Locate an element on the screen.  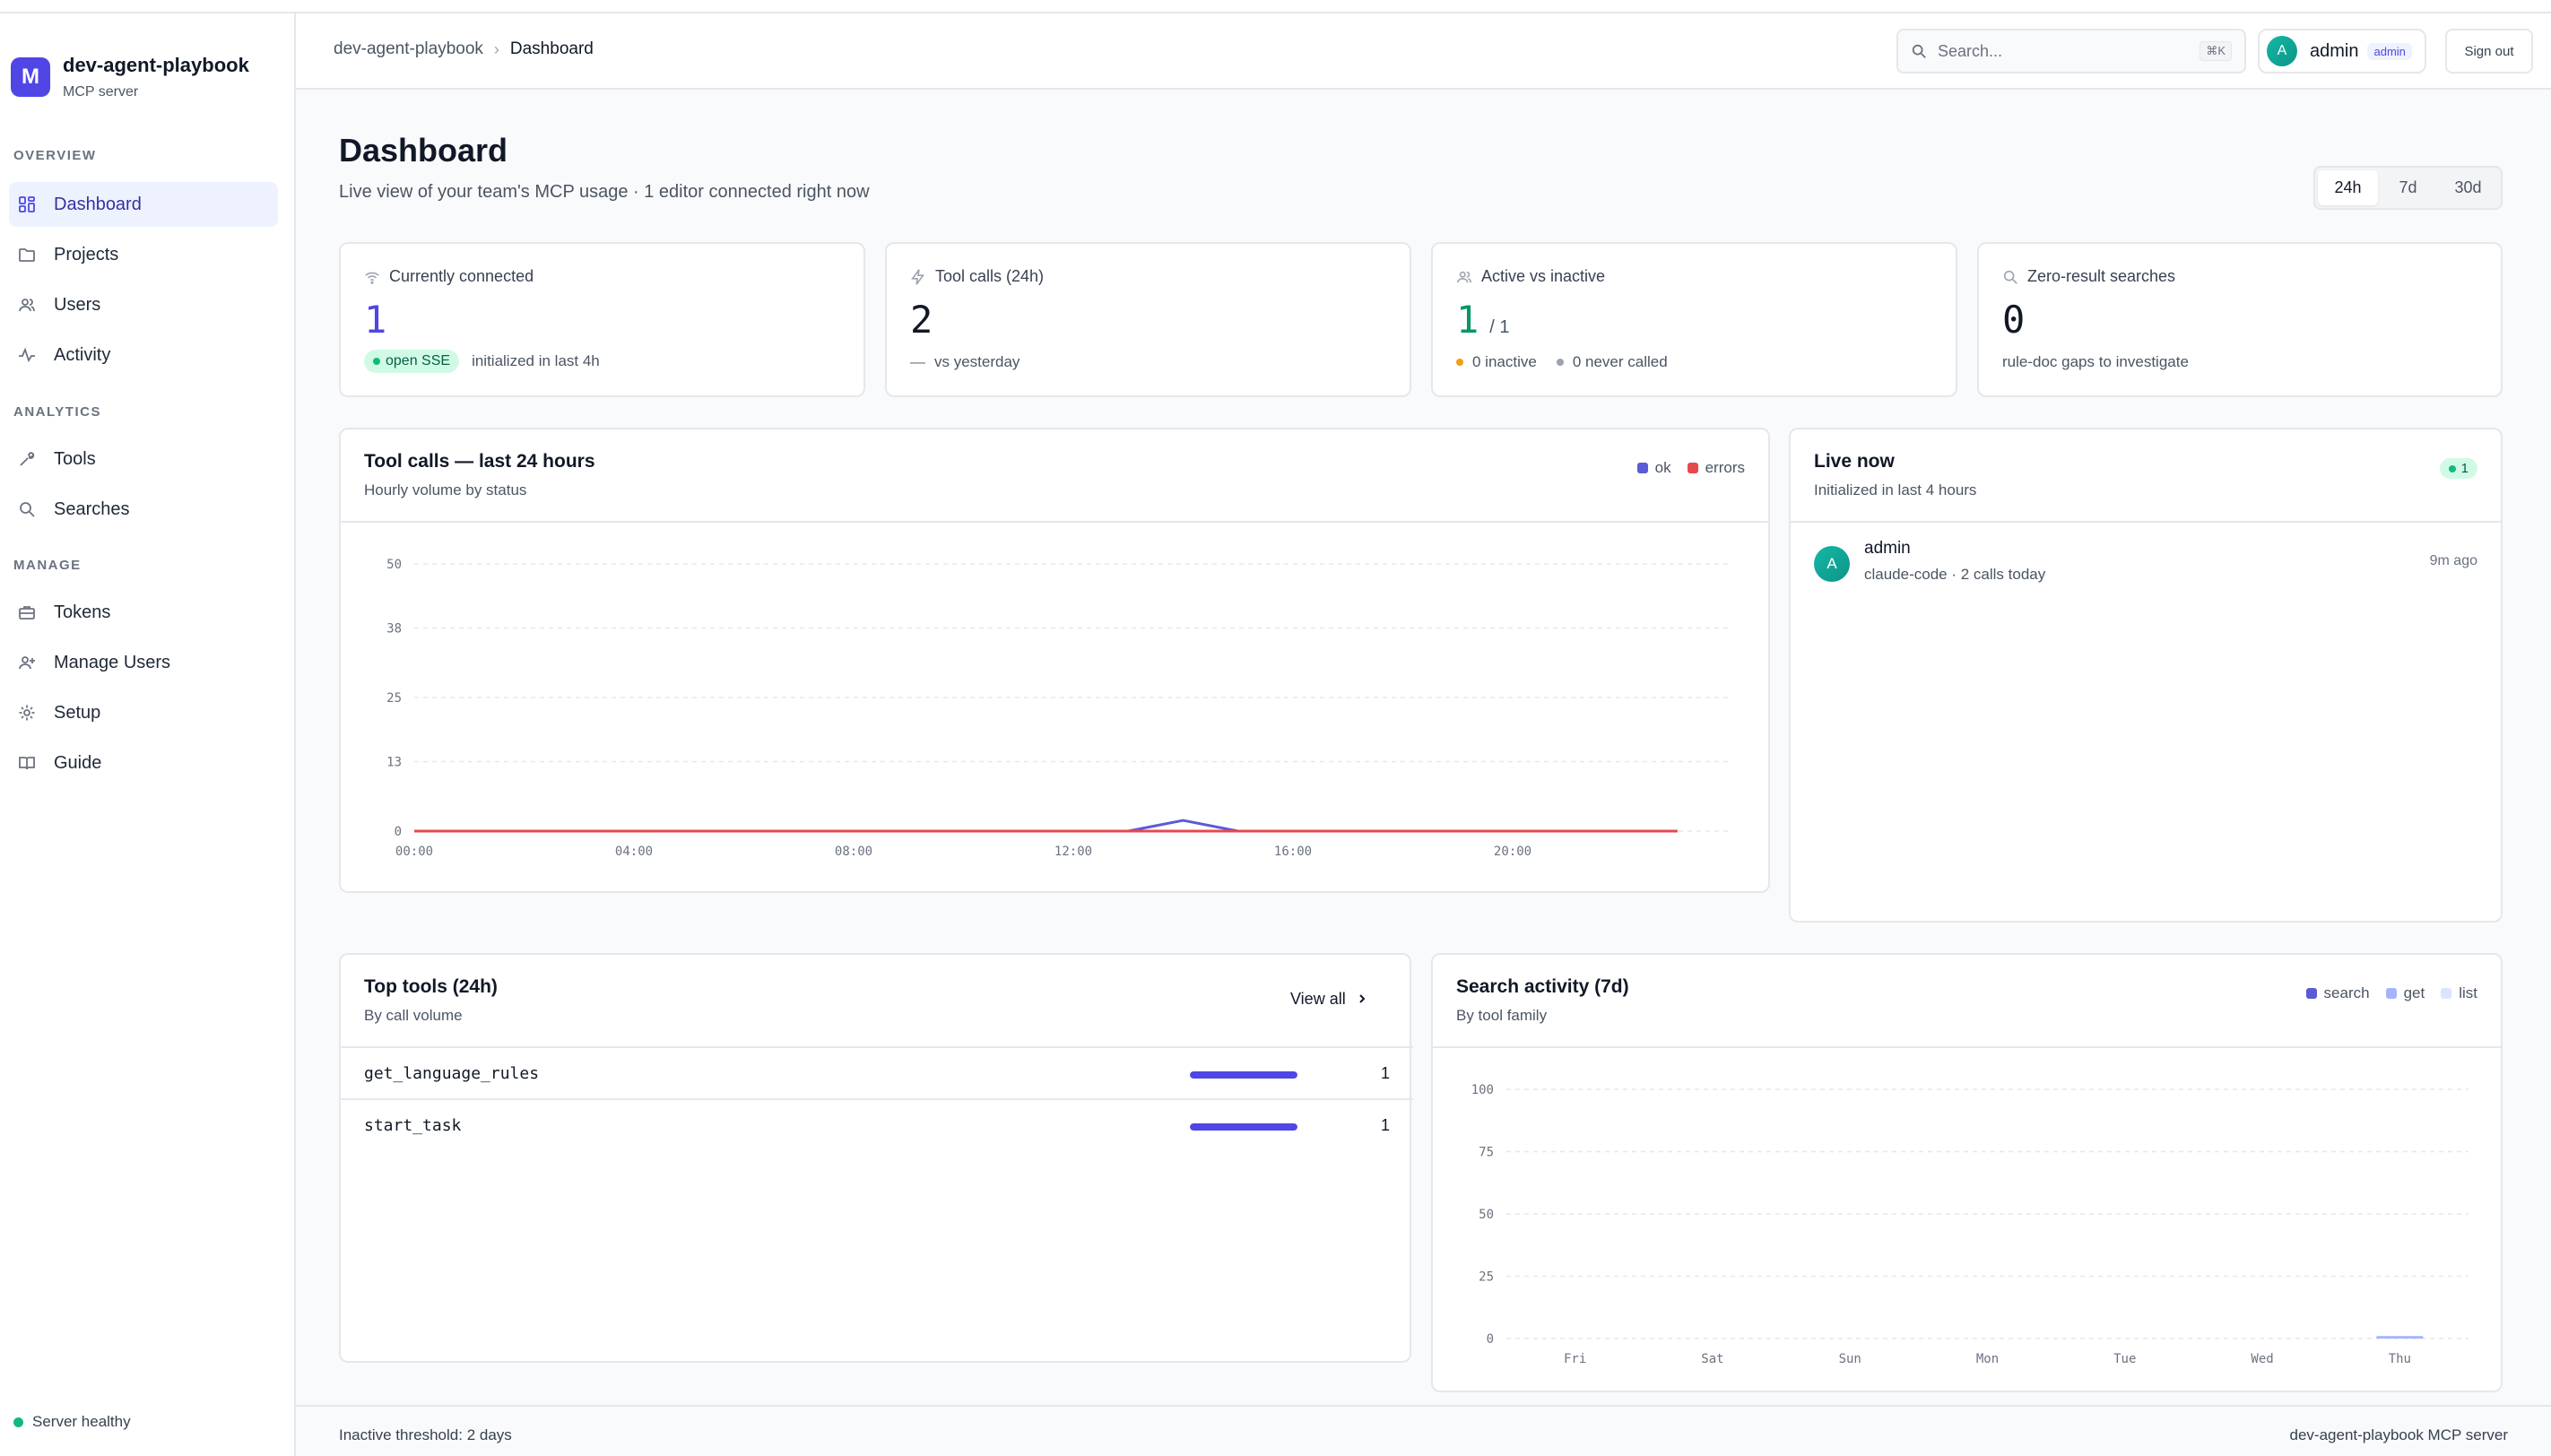
card-subtitle: Hourly volume by status is located at coordinates (445, 490).